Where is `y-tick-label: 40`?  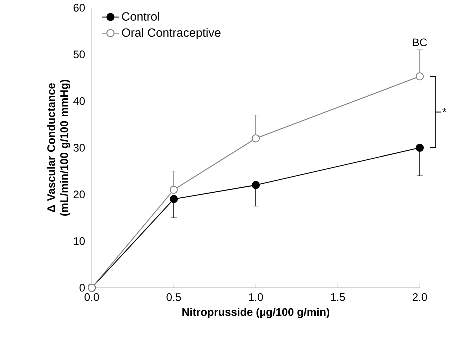
y-tick-label: 40 is located at coordinates (80, 101).